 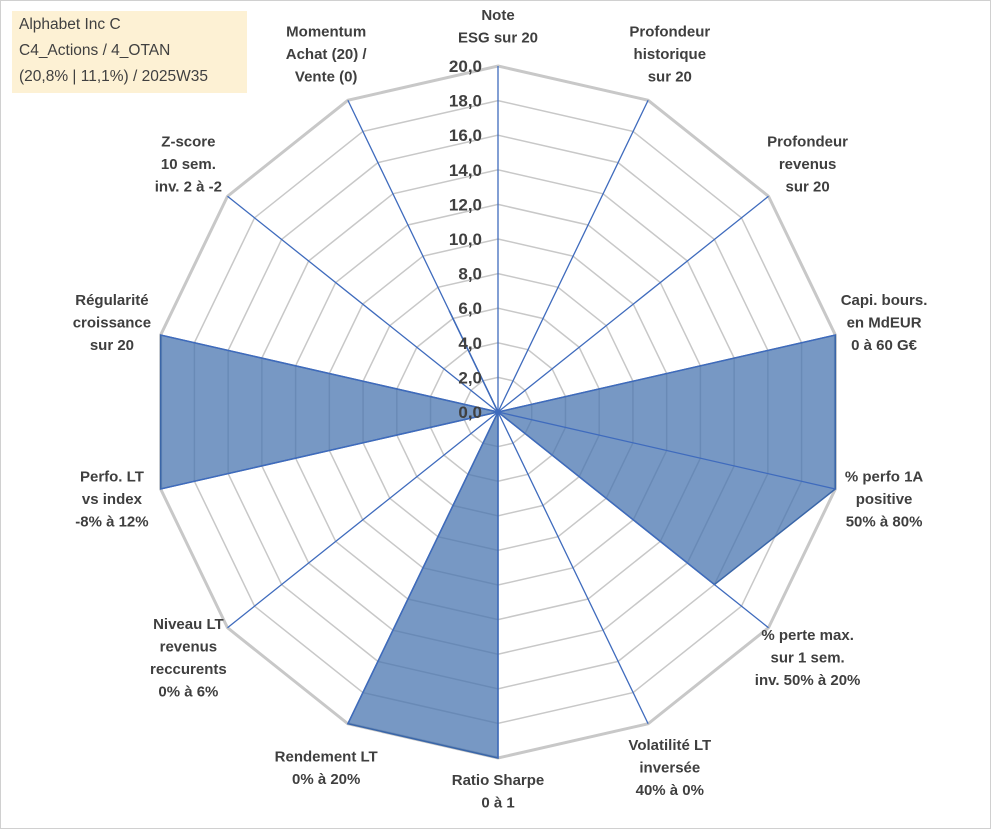 I want to click on axis-label-line: Achat (20) /, so click(x=327, y=54).